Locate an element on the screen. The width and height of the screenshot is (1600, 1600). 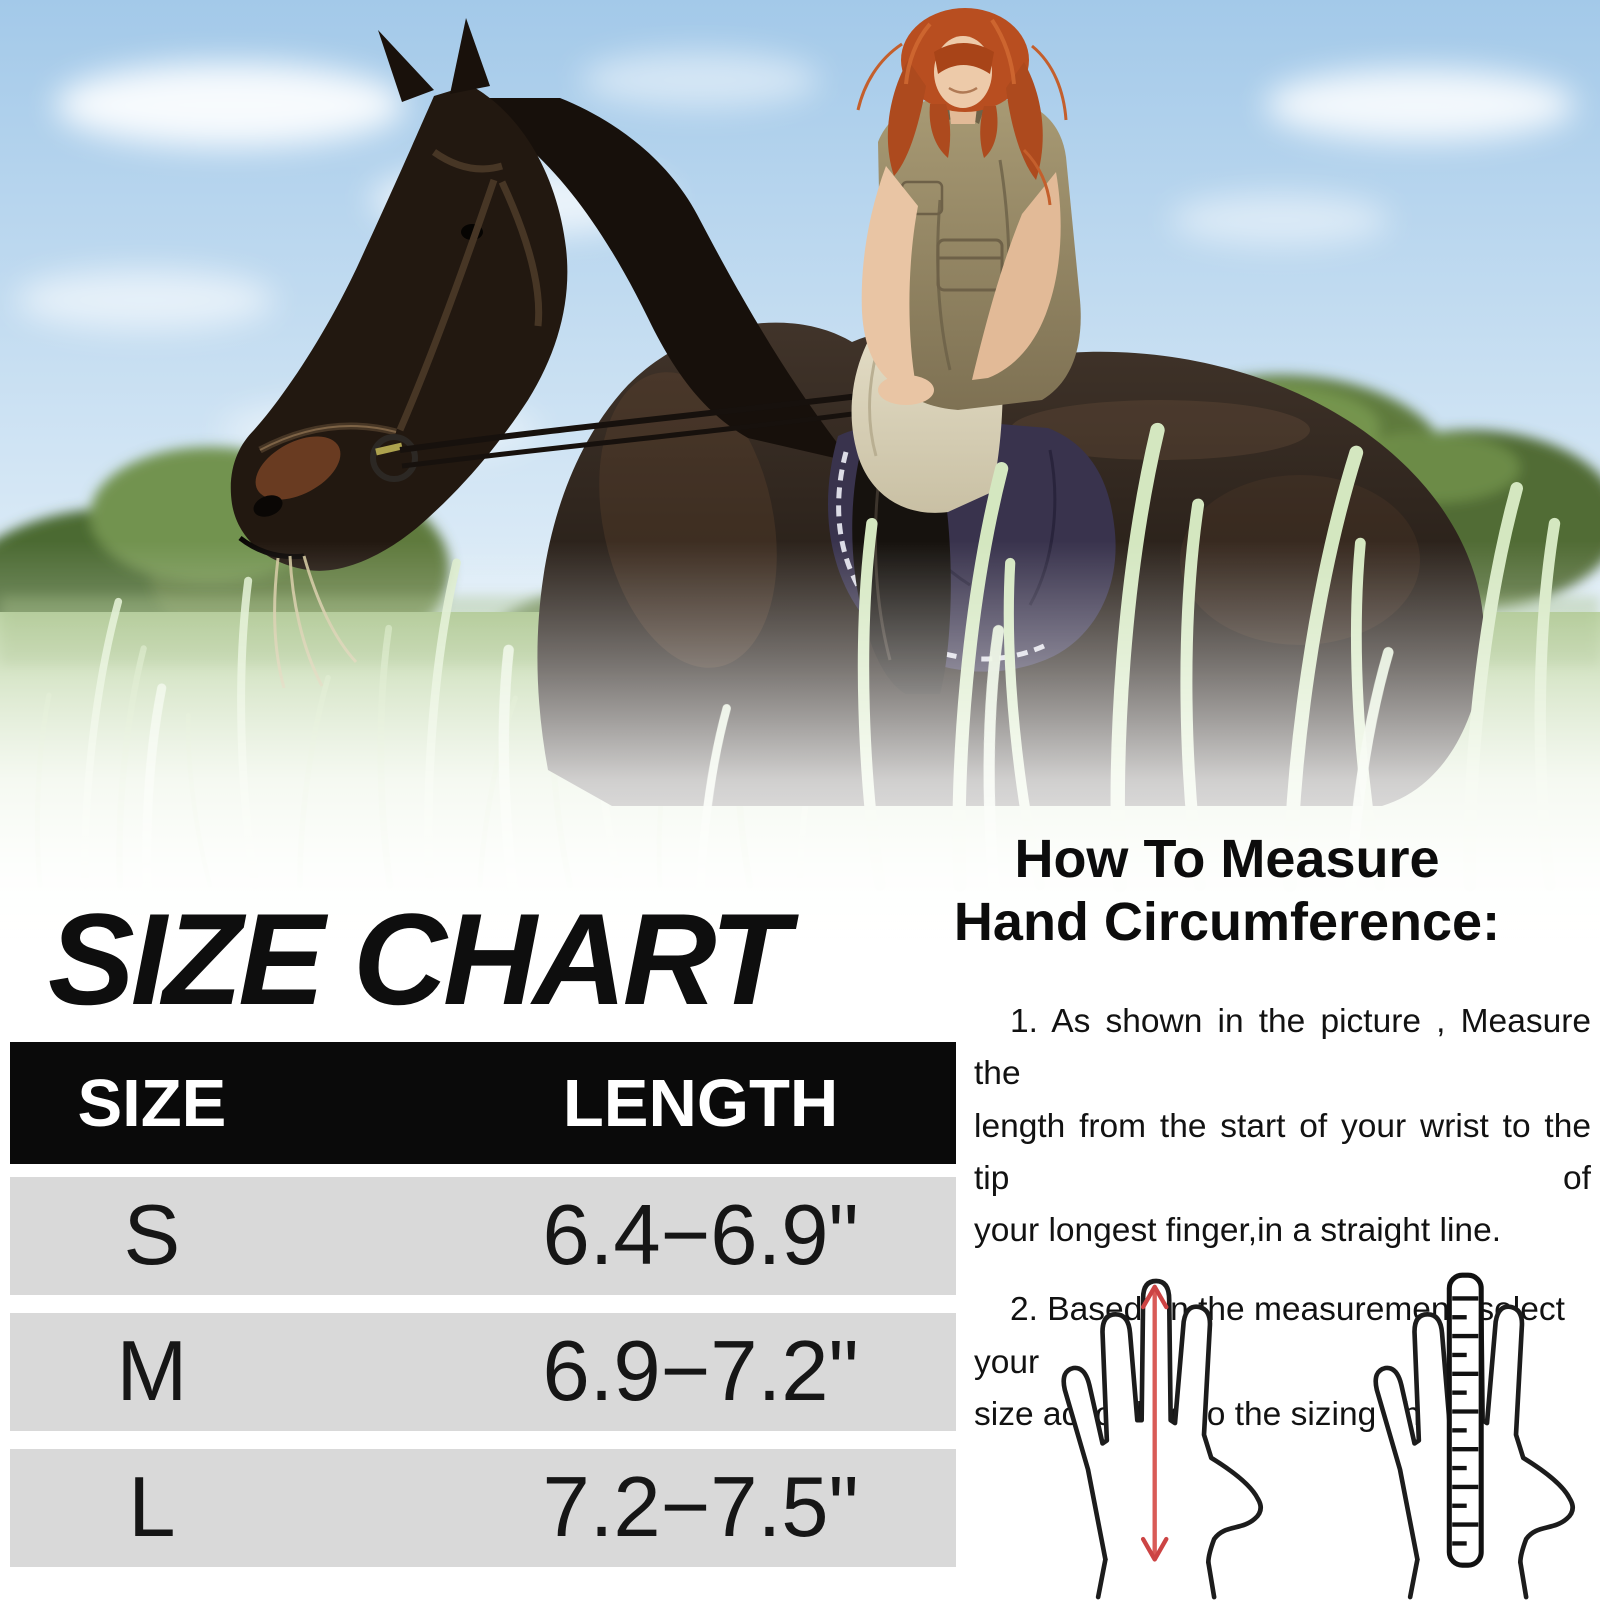
size-cell: M is located at coordinates (152, 1371).